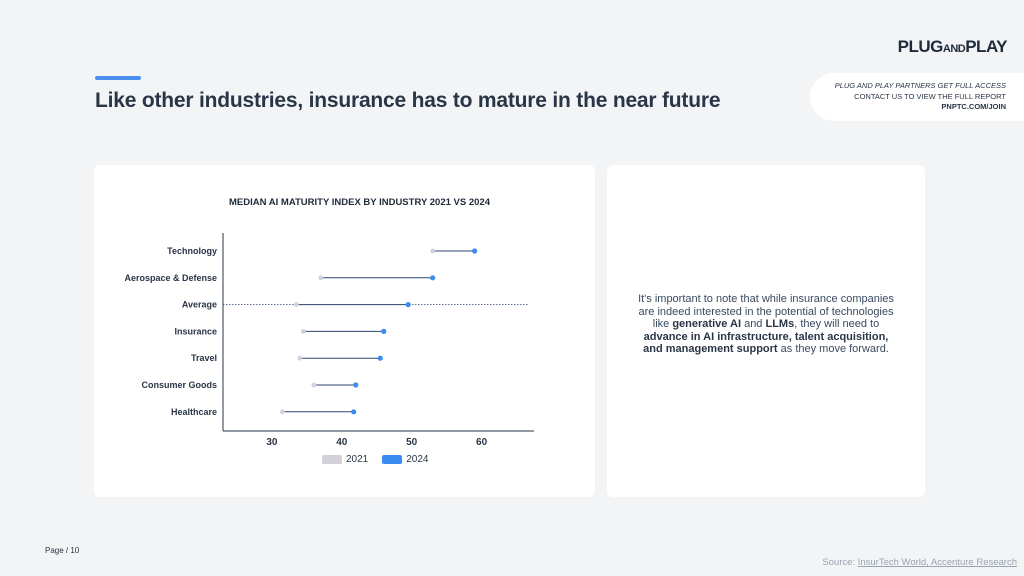 This screenshot has width=1024, height=576. What do you see at coordinates (118, 78) in the screenshot?
I see `title-accent-bar` at bounding box center [118, 78].